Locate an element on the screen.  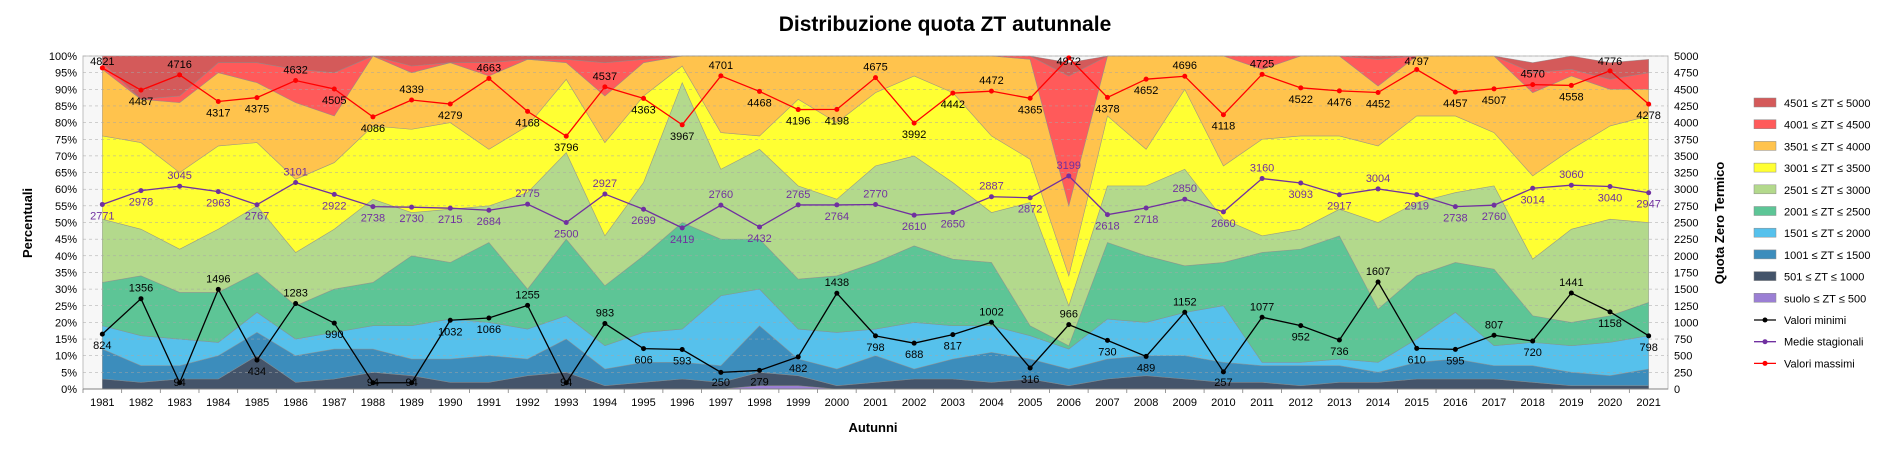
legend-label: 3501 ≤ ZT ≤ 4000 is located at coordinates (1827, 147).